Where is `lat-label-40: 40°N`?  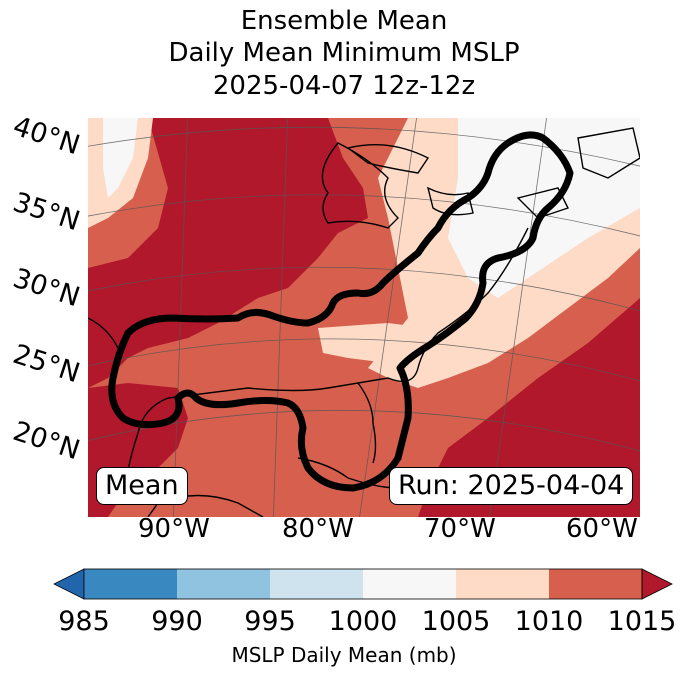 lat-label-40: 40°N is located at coordinates (46, 136).